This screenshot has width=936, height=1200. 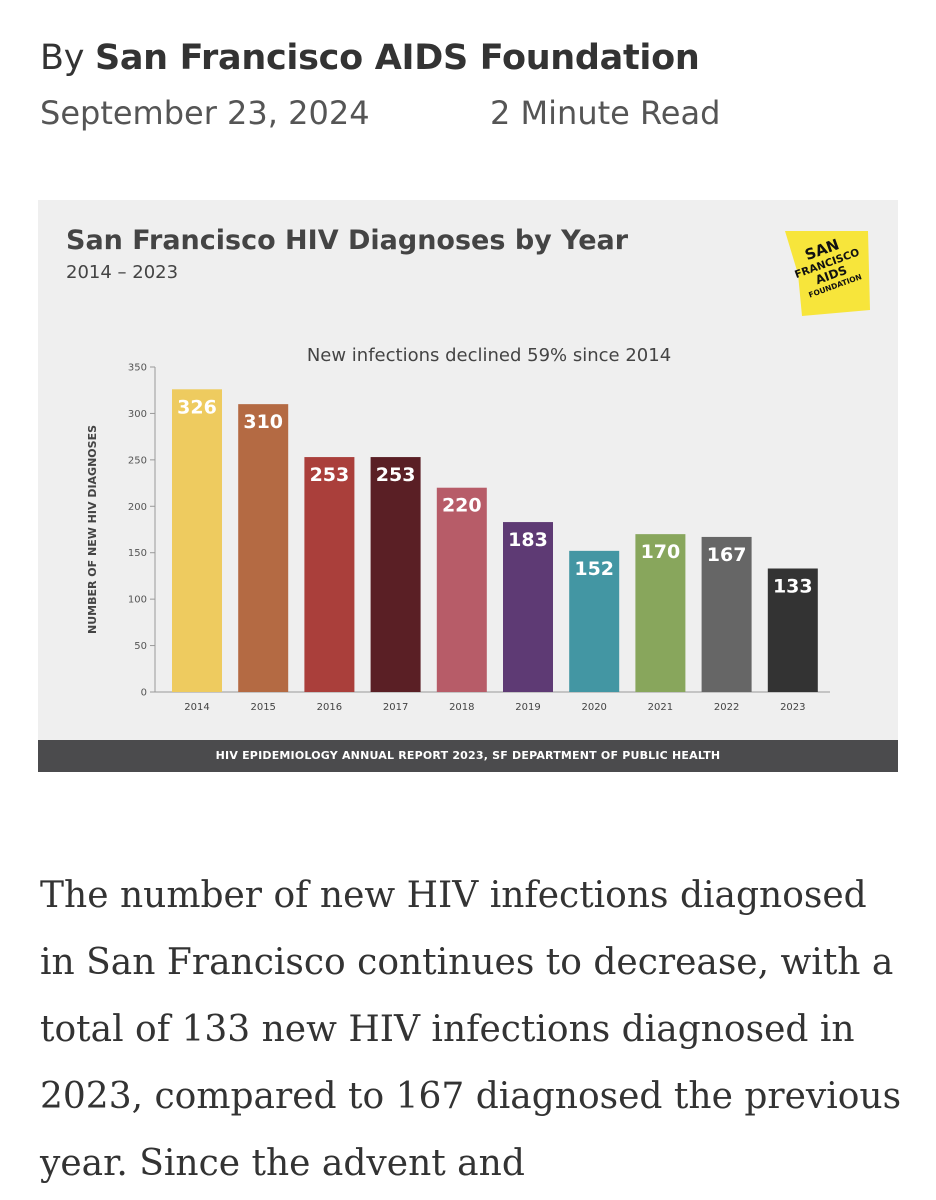 I want to click on bar-value-label: 167, so click(x=727, y=555).